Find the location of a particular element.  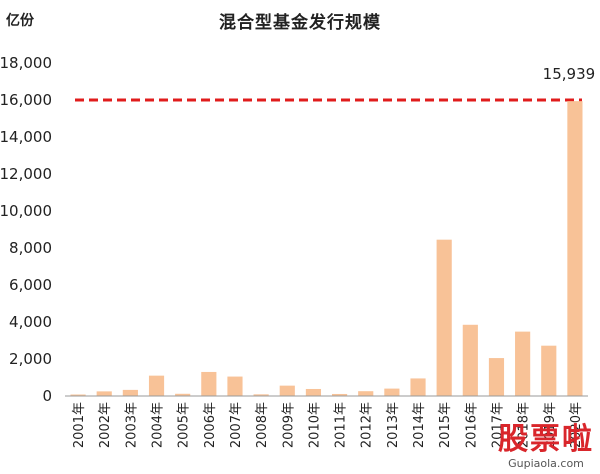

x-tick-label: 2002年 is located at coordinates (105, 425).